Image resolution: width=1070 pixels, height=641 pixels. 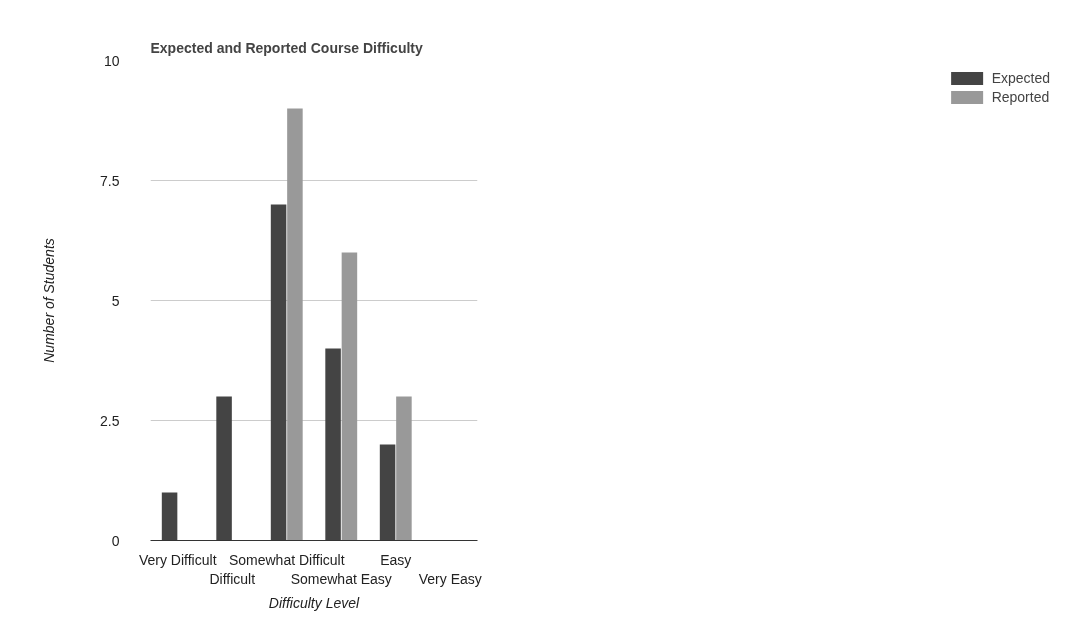 I want to click on x-tick-label: Very Difficult, so click(x=177, y=559).